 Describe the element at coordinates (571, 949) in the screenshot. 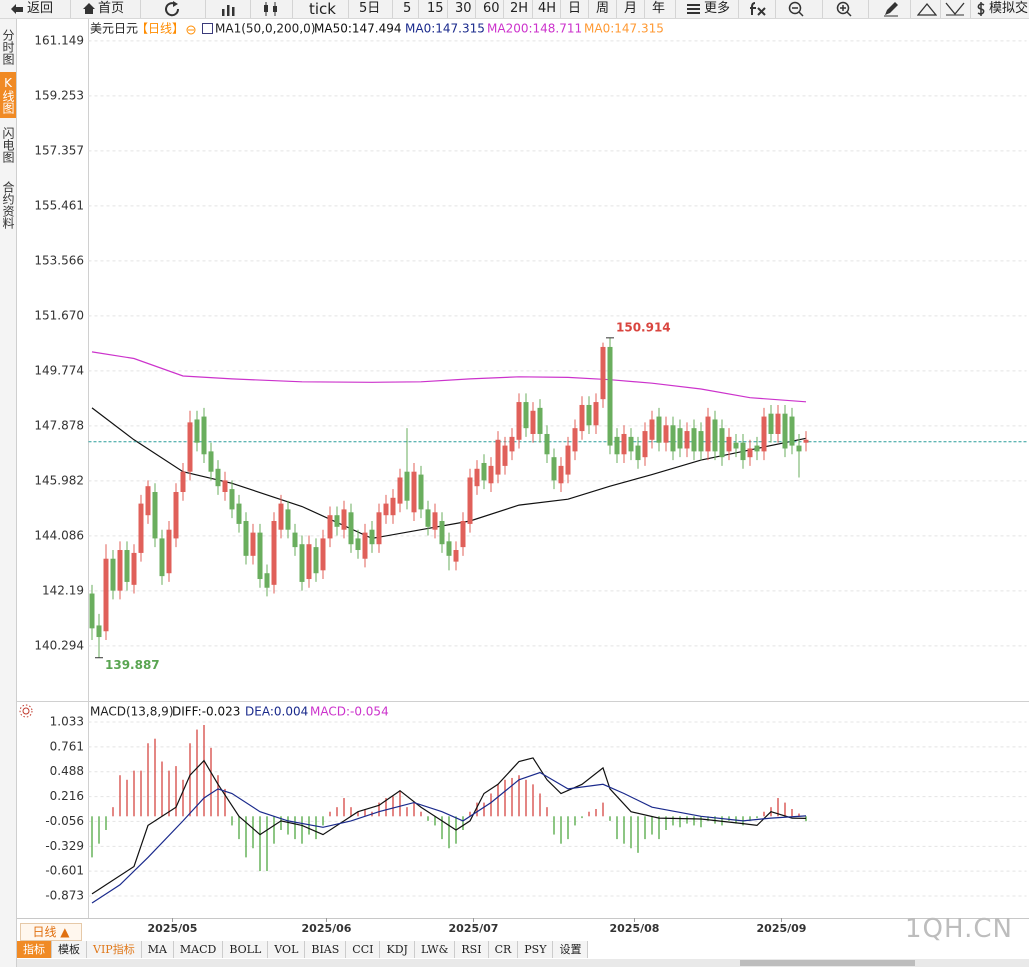

I see `tab: 设置` at that location.